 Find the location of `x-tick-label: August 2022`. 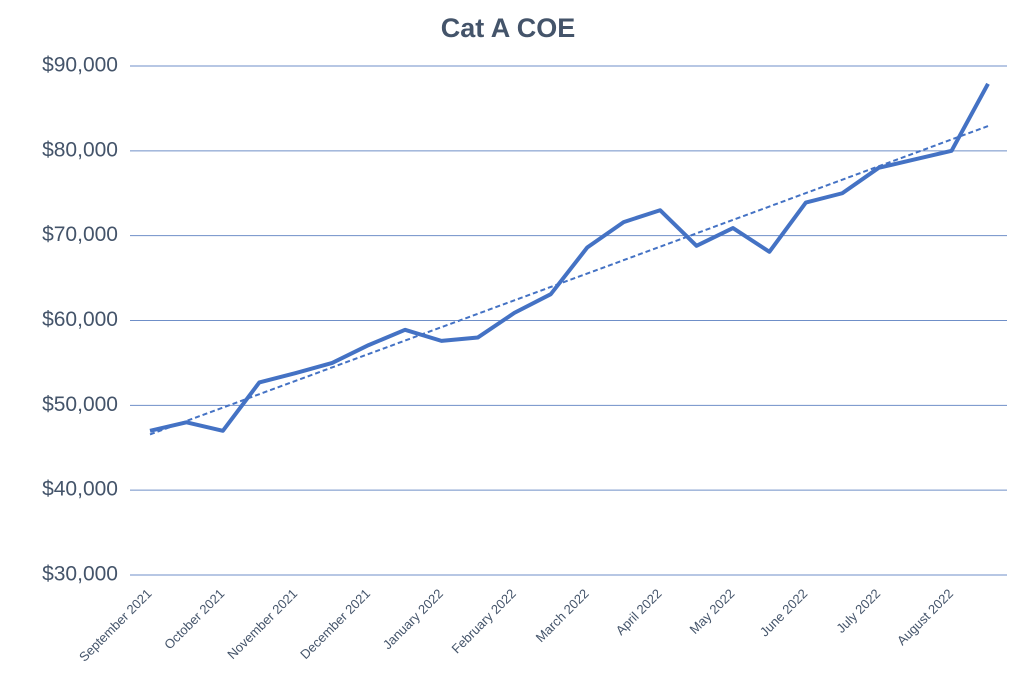

x-tick-label: August 2022 is located at coordinates (925, 617).